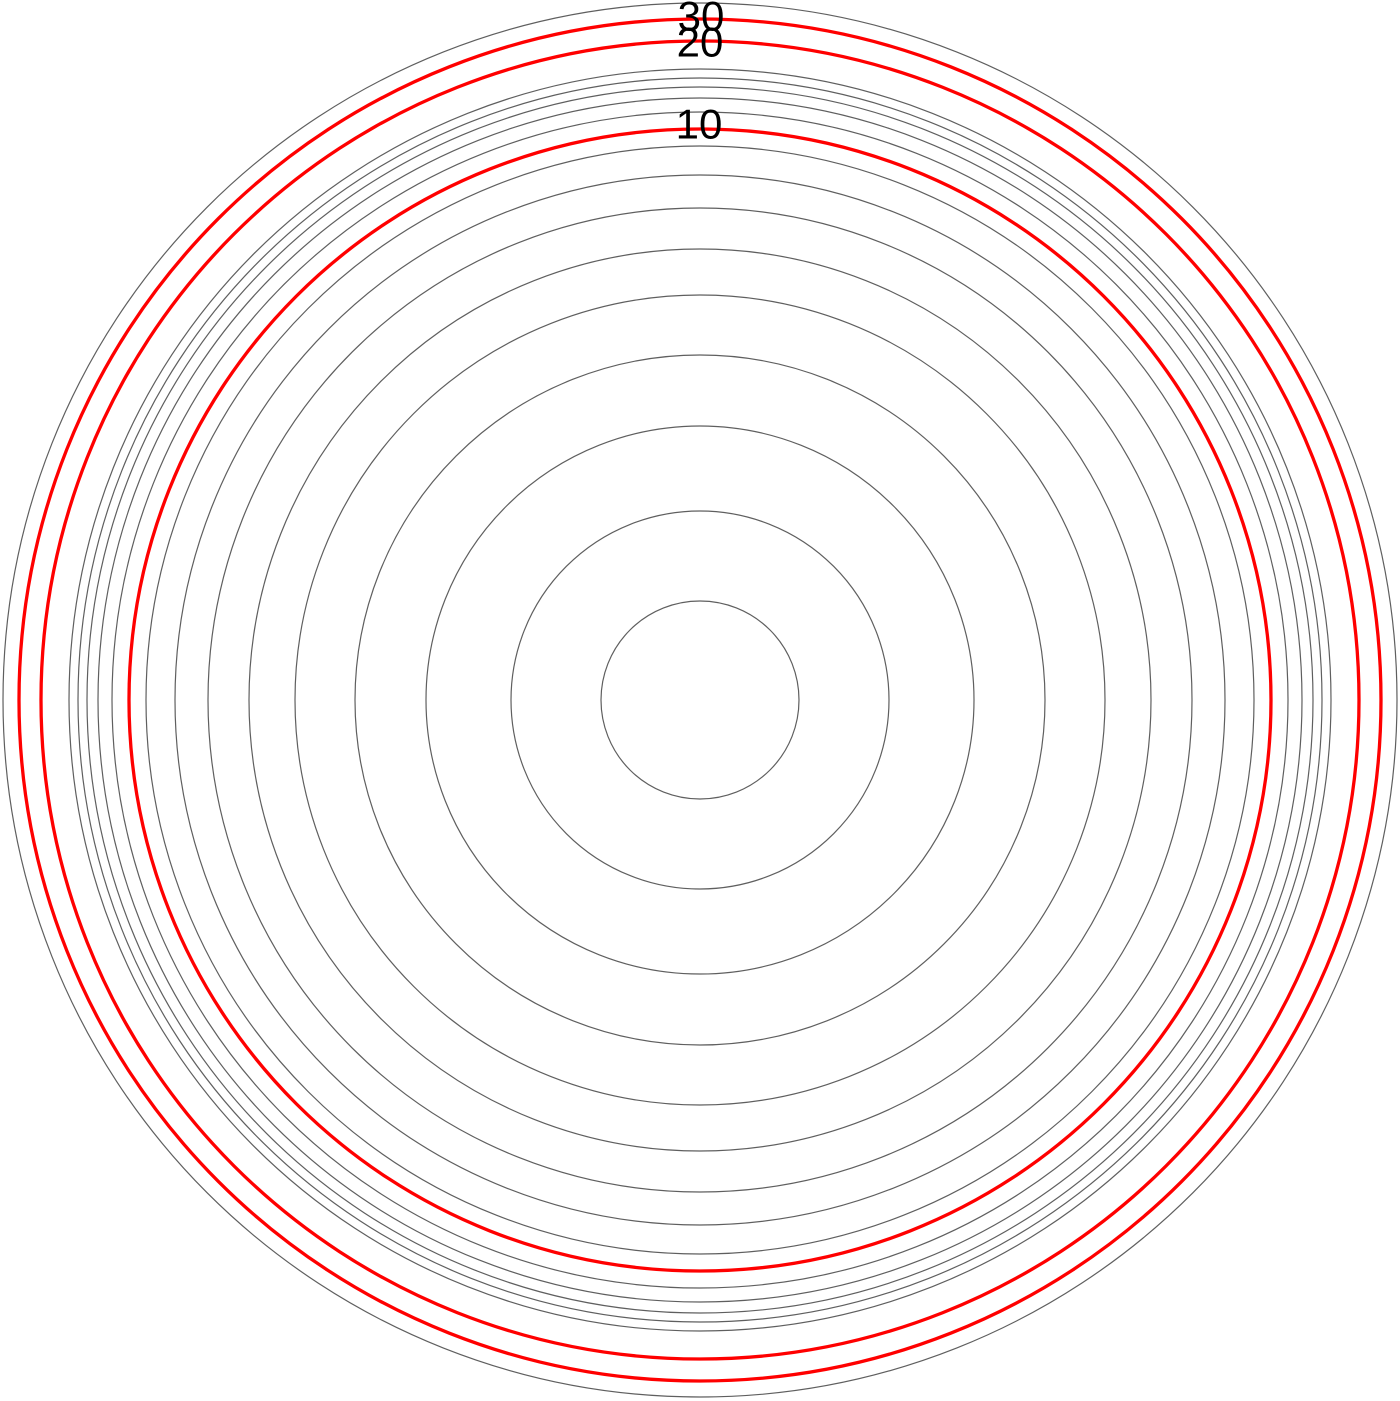  What do you see at coordinates (700, 42) in the screenshot?
I see `contour-label: 20` at bounding box center [700, 42].